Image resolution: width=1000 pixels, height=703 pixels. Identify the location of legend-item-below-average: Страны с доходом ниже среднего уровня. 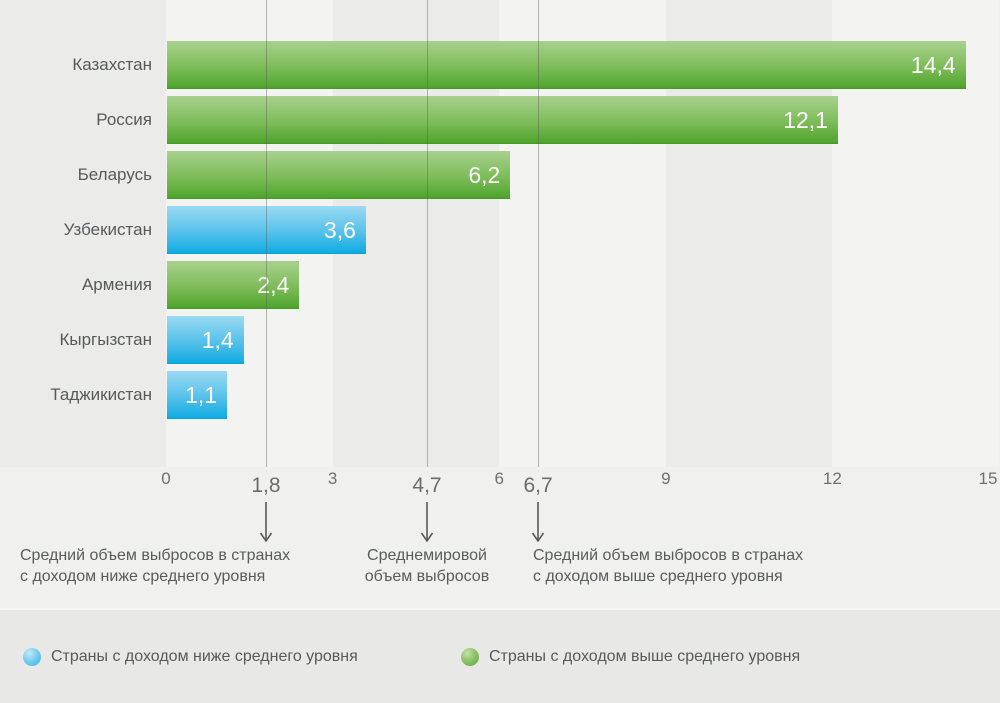
(190, 657).